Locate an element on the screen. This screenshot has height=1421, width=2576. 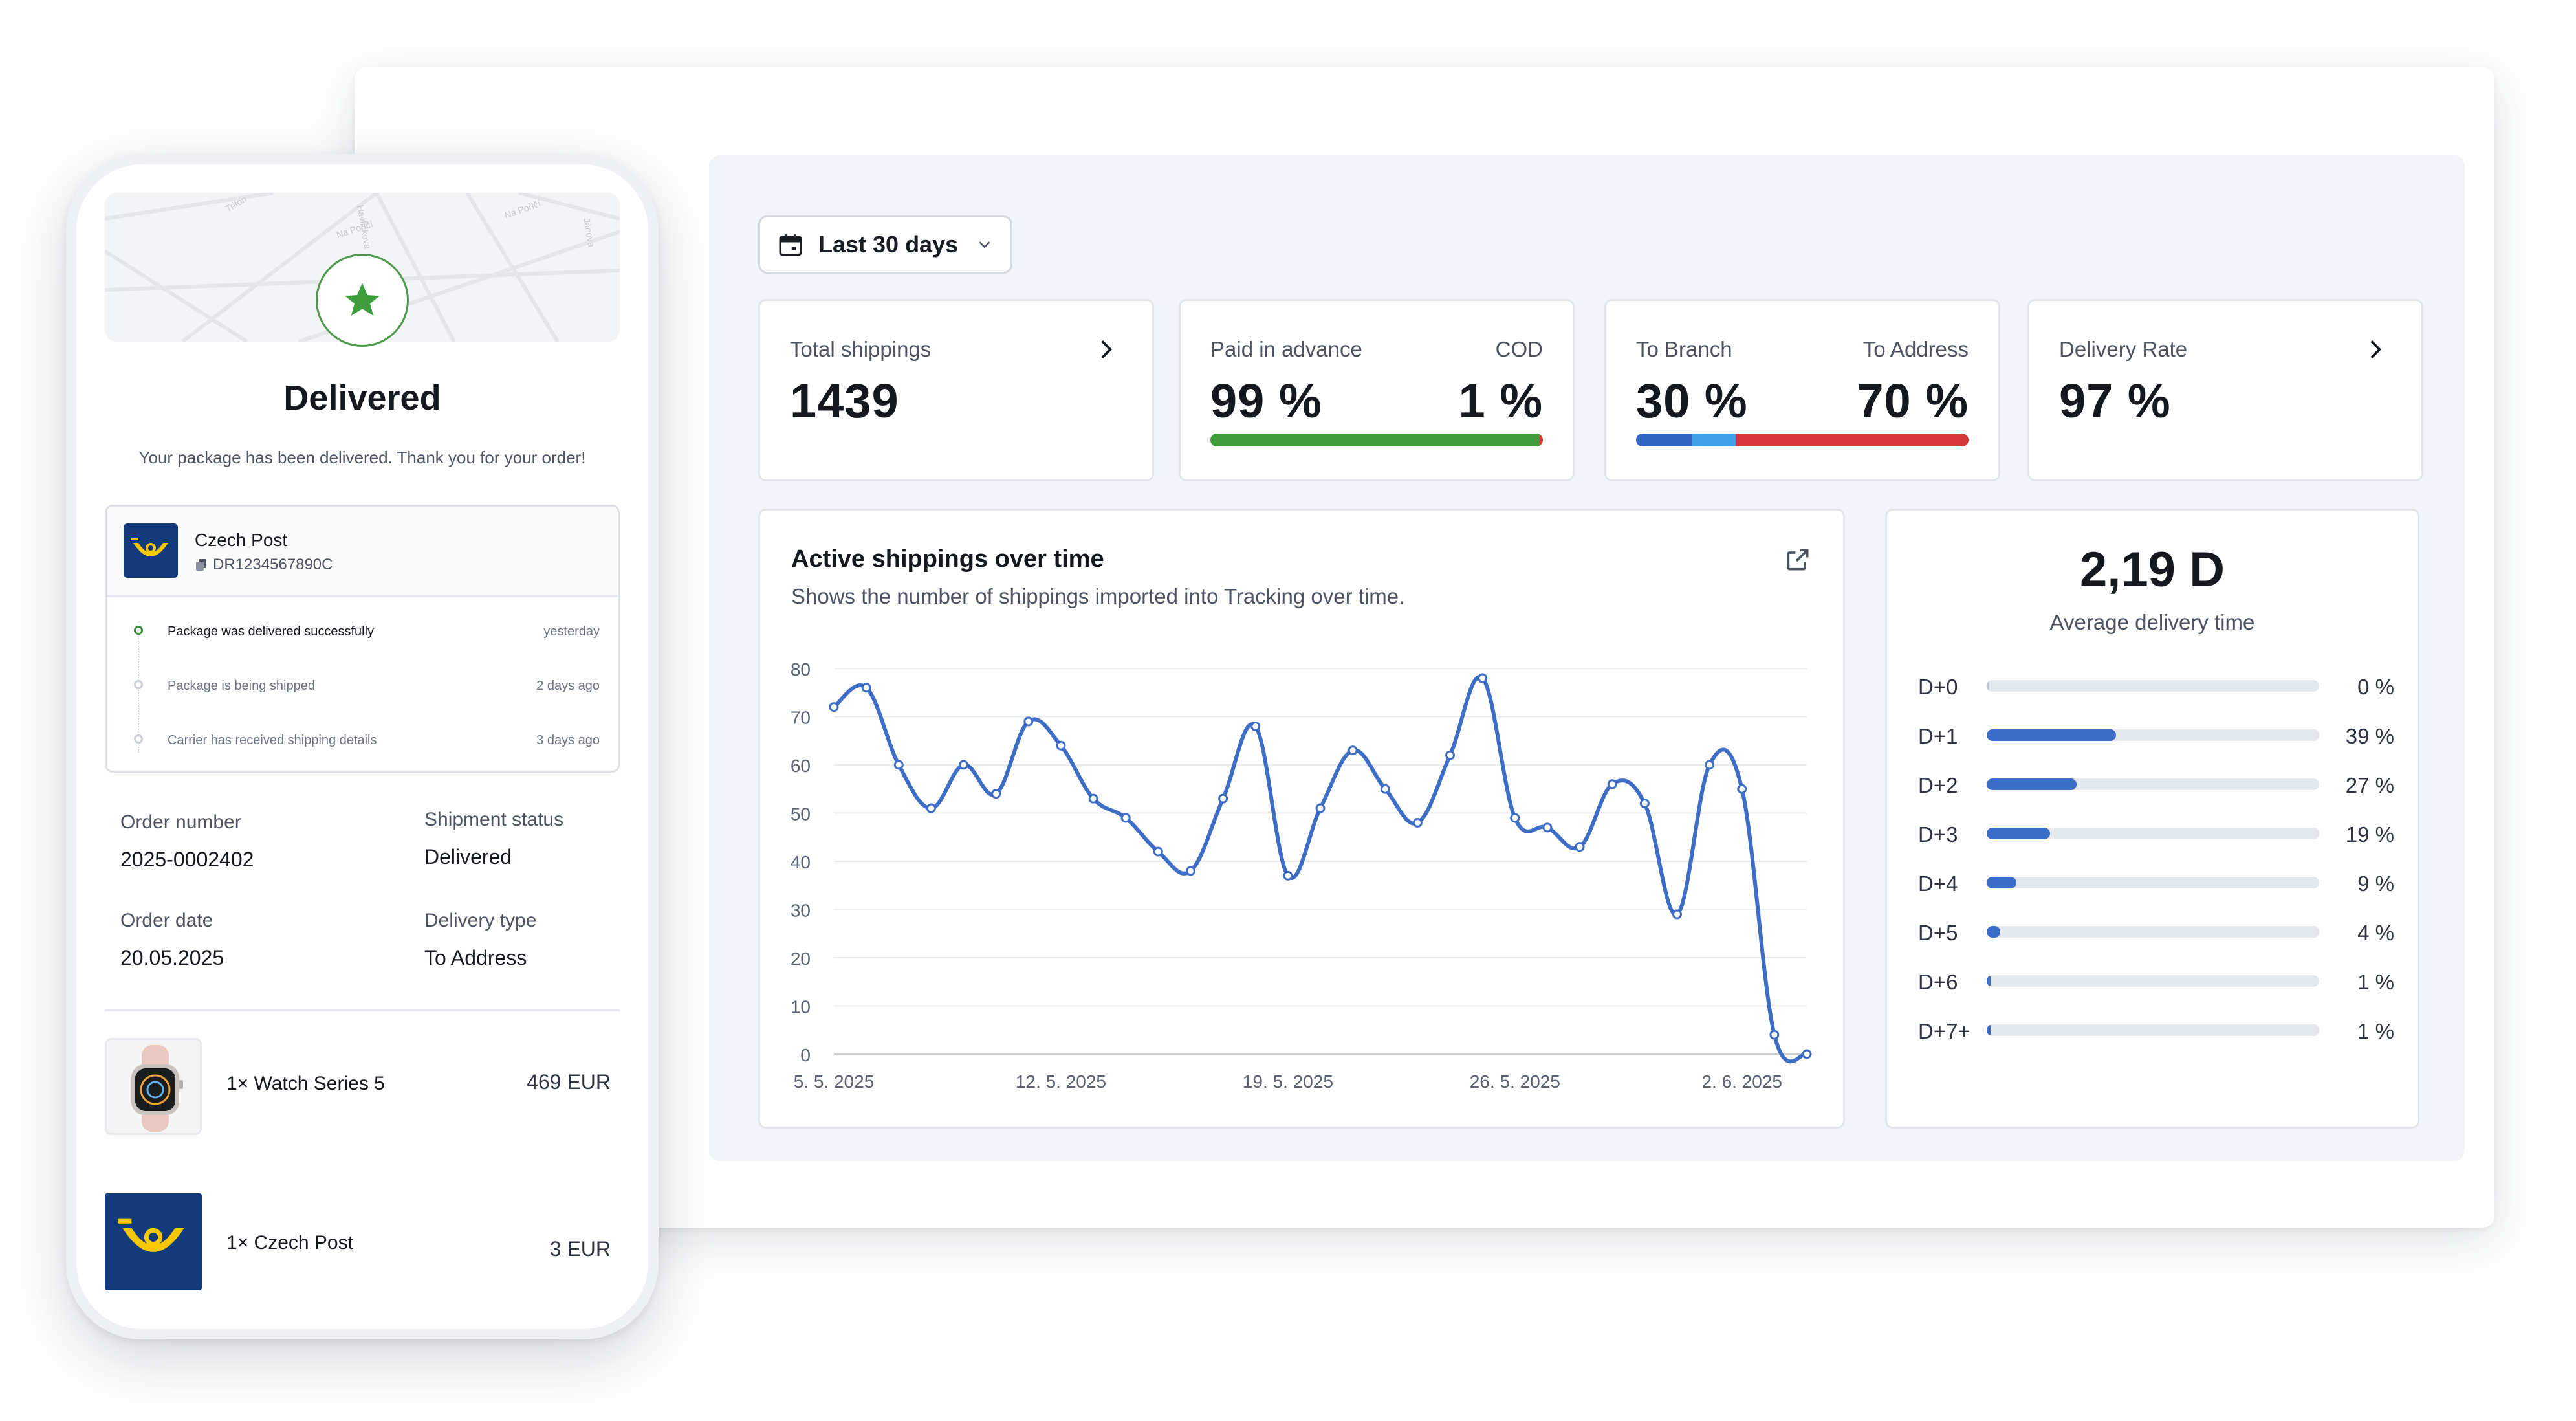
item-name: 1× Watch Series 5 is located at coordinates (305, 1083).